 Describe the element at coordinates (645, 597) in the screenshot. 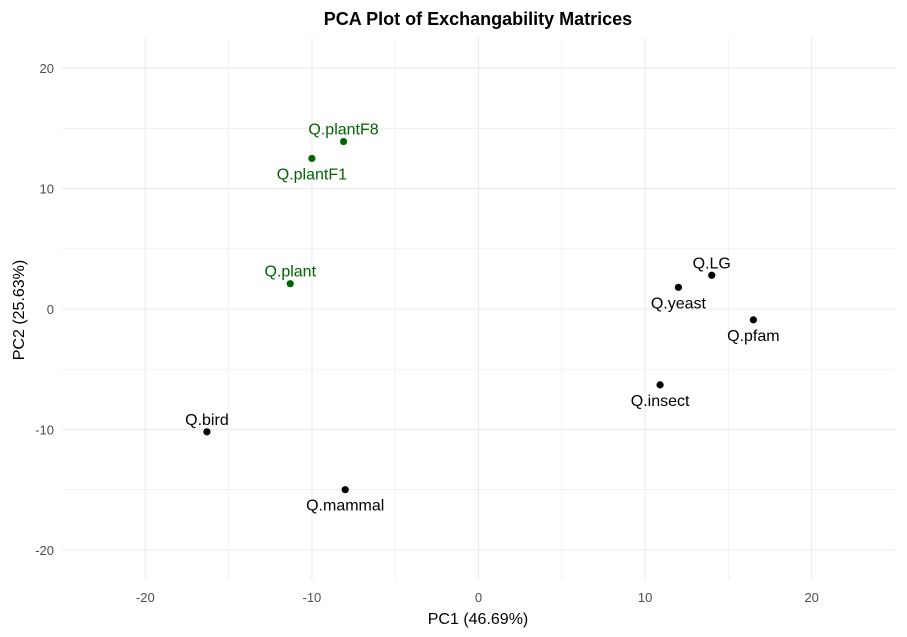

I see `x-tick-label: 10` at that location.